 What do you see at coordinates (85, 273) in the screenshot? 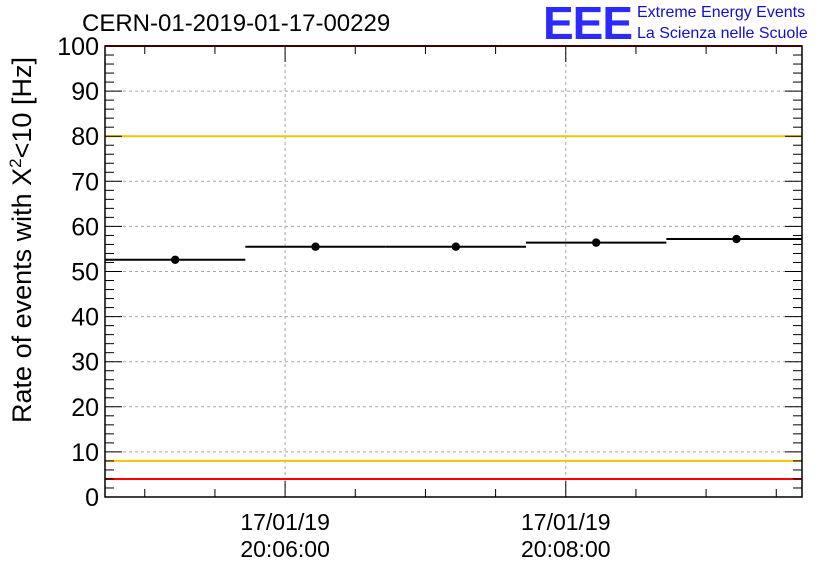
I see `y-tick-label: 50` at bounding box center [85, 273].